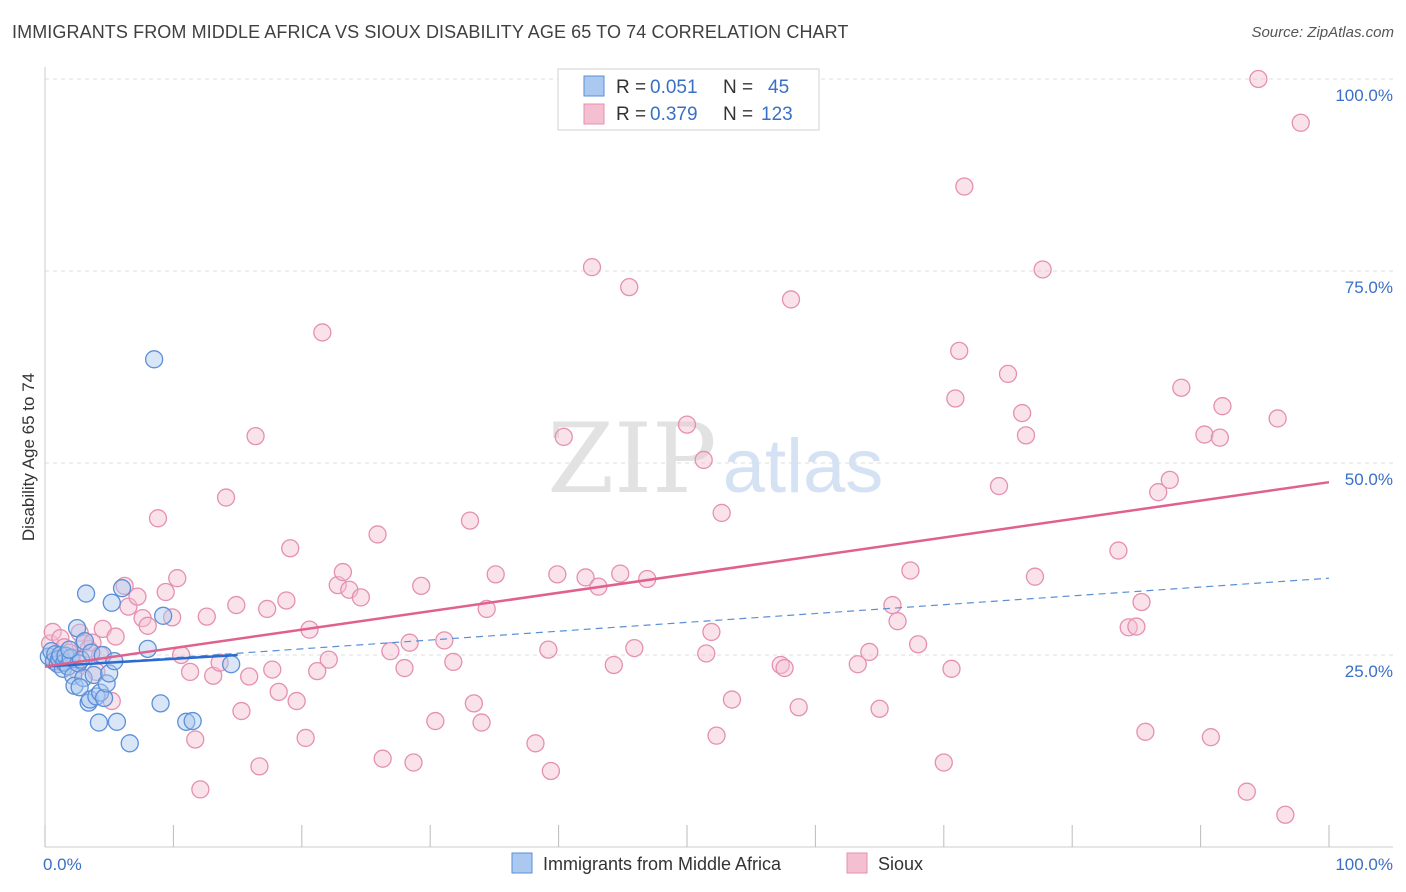  Describe the element at coordinates (900, 864) in the screenshot. I see `bottom-legend-sioux: Sioux` at that location.